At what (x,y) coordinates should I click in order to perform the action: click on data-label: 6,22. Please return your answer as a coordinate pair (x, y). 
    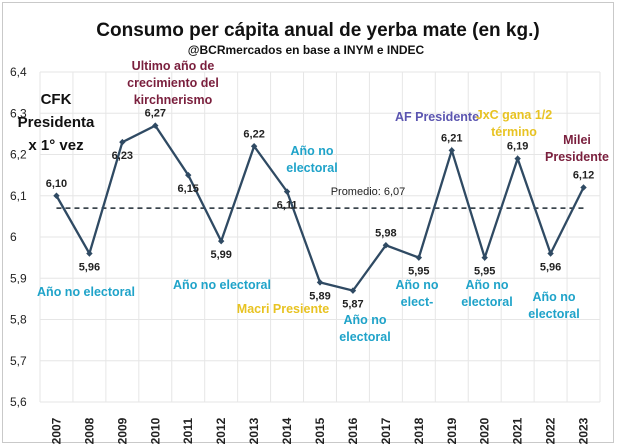
    Looking at the image, I should click on (253, 134).